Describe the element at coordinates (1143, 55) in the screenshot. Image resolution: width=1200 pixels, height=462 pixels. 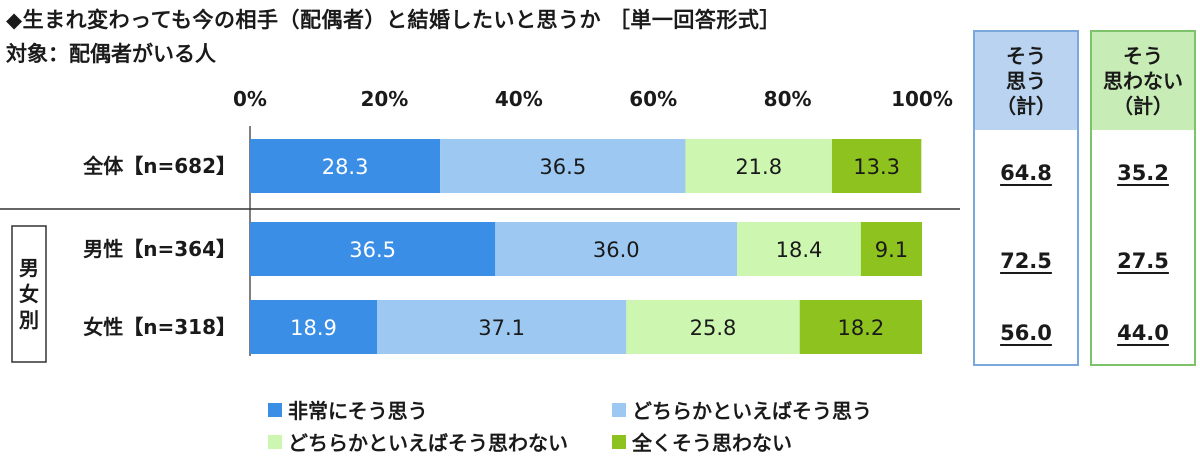
I see `summary-disagree-header-line: そう` at that location.